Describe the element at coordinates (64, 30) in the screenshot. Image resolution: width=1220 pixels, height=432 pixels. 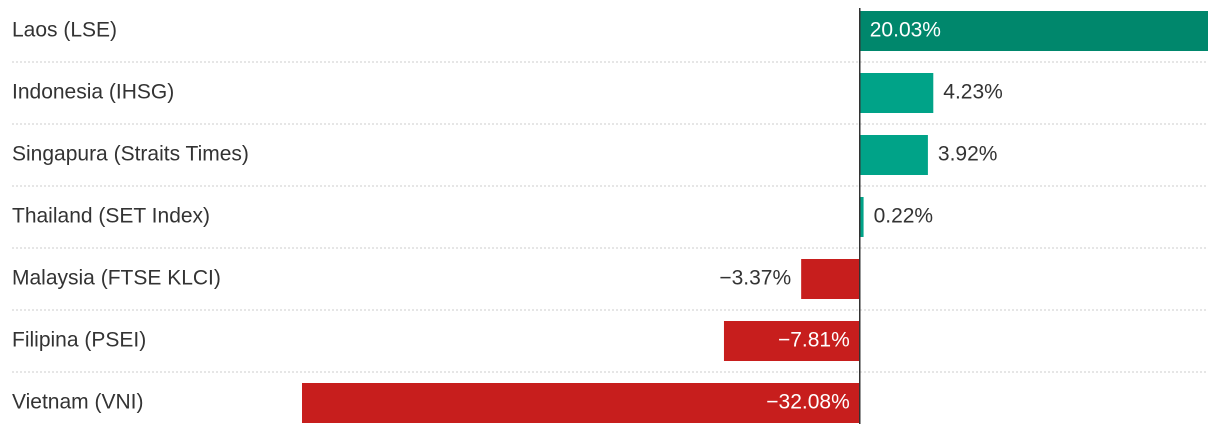
I see `category-label: Laos (LSE)` at that location.